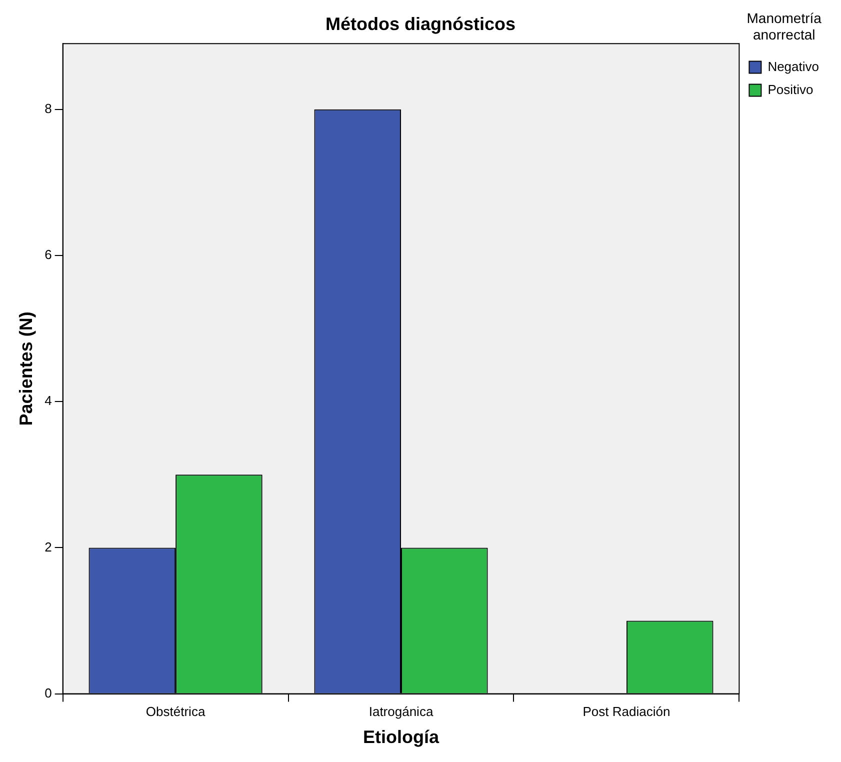 This screenshot has height=762, width=841. Describe the element at coordinates (794, 66) in the screenshot. I see `legend-label: Negativo` at that location.